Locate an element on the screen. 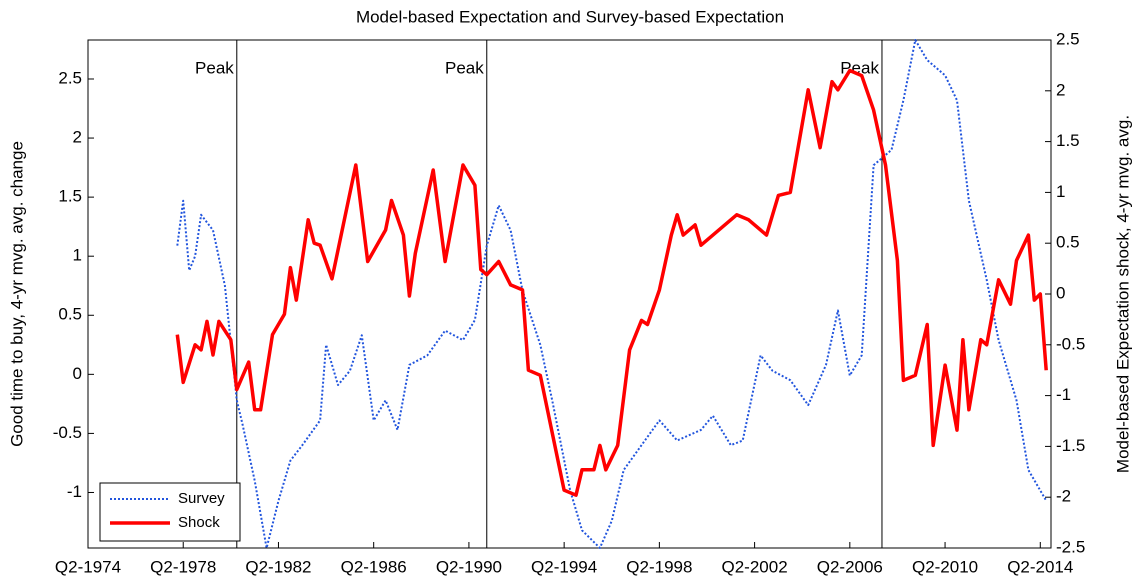 This screenshot has width=1141, height=588. y2-tick-label: -1.5 is located at coordinates (1070, 445).